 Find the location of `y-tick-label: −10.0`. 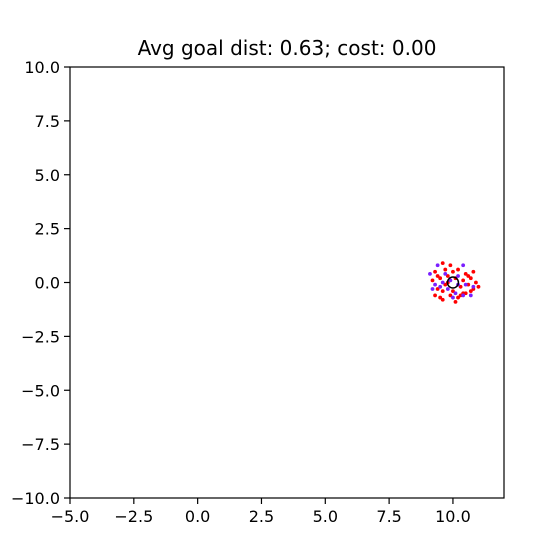

y-tick-label: −10.0 is located at coordinates (35, 498).